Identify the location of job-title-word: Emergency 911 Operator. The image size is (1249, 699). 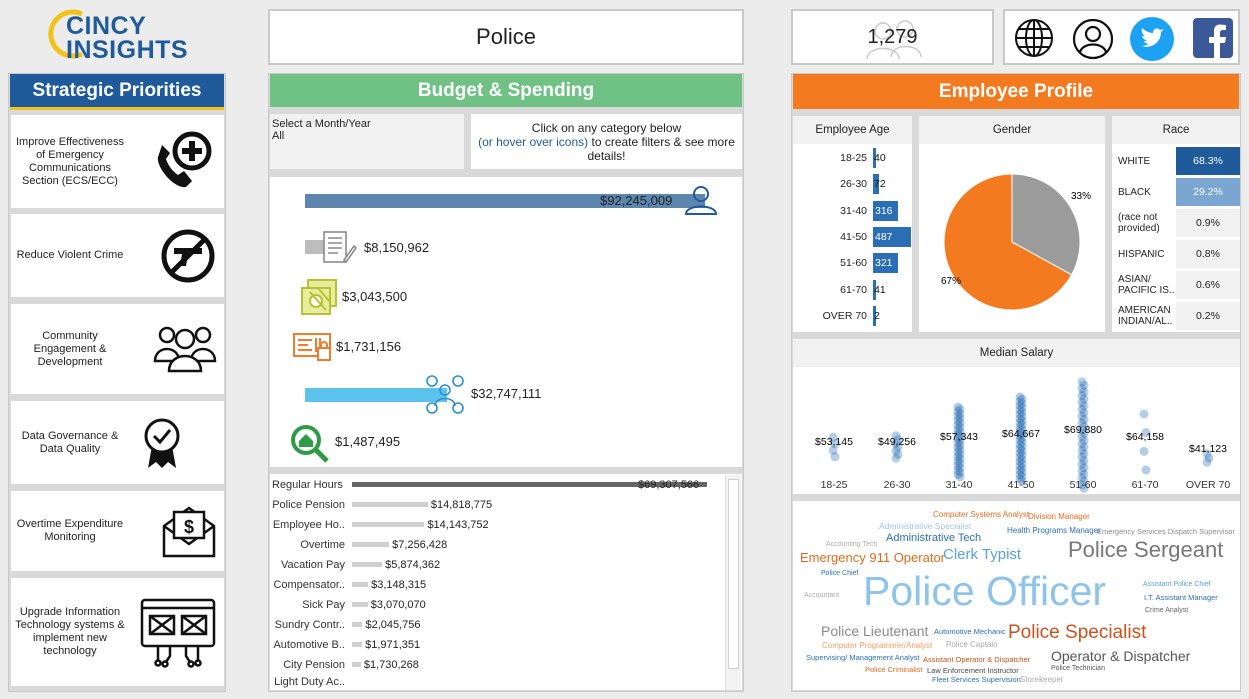
(872, 557).